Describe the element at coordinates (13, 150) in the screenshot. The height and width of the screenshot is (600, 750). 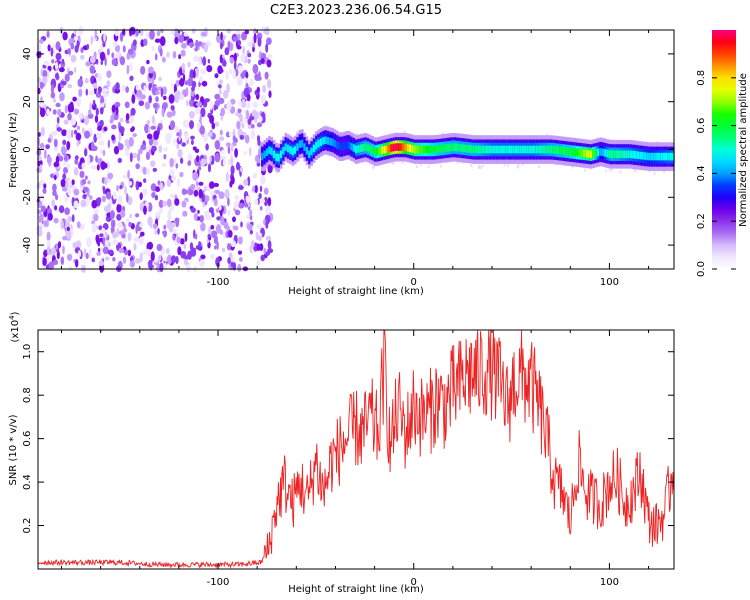
I see `spectrogram-ylabel: Frequency (Hz)` at that location.